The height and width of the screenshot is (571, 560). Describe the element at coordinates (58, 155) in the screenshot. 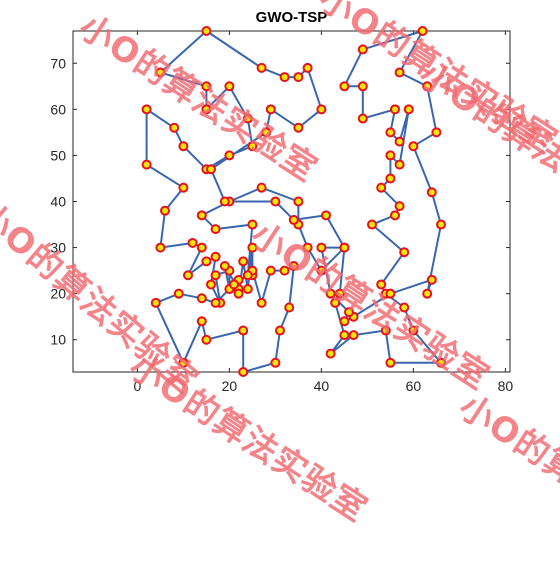

I see `y-tick-label: 50` at that location.